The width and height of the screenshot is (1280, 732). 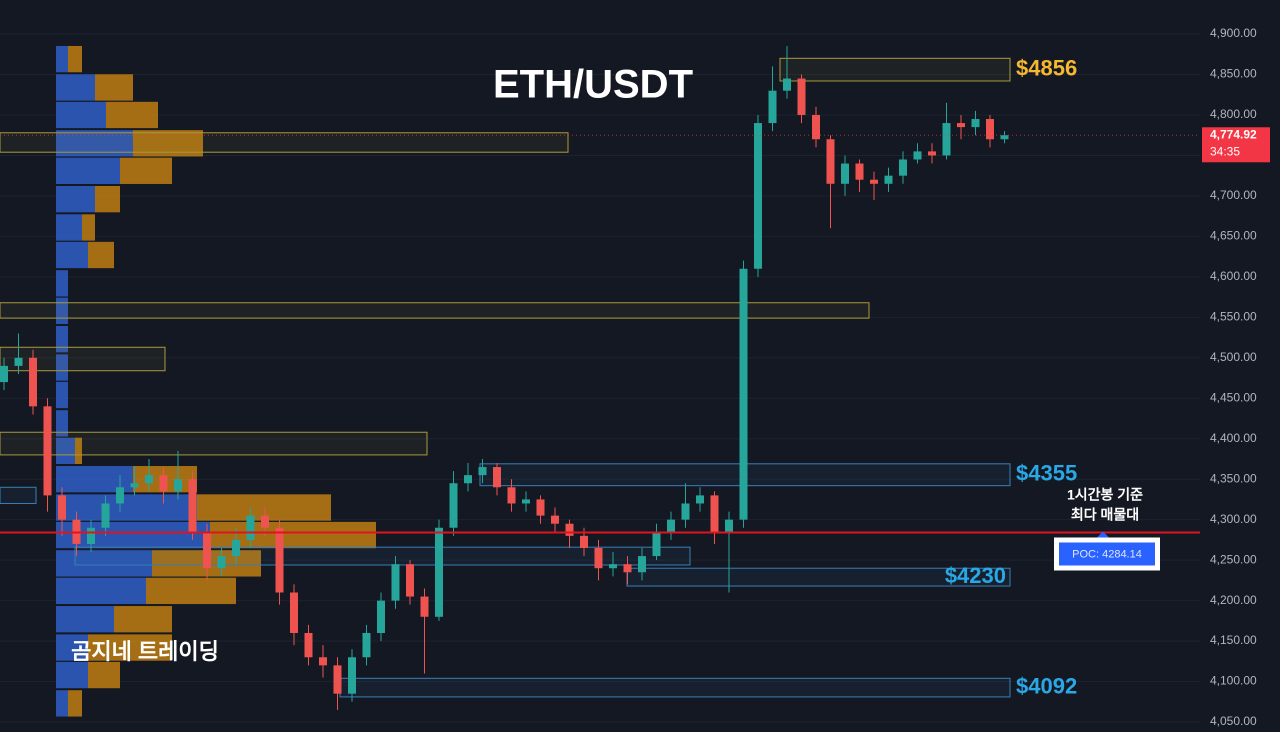 What do you see at coordinates (1233, 33) in the screenshot?
I see `y-tick-label: 4,900.00` at bounding box center [1233, 33].